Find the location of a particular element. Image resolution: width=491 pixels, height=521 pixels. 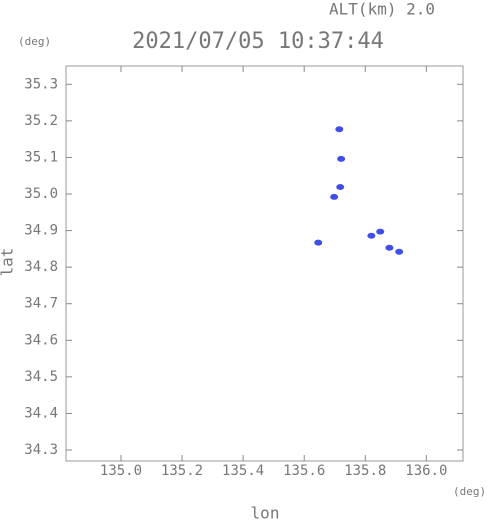

altitude-label: ALT(km) 2.0 is located at coordinates (382, 9).